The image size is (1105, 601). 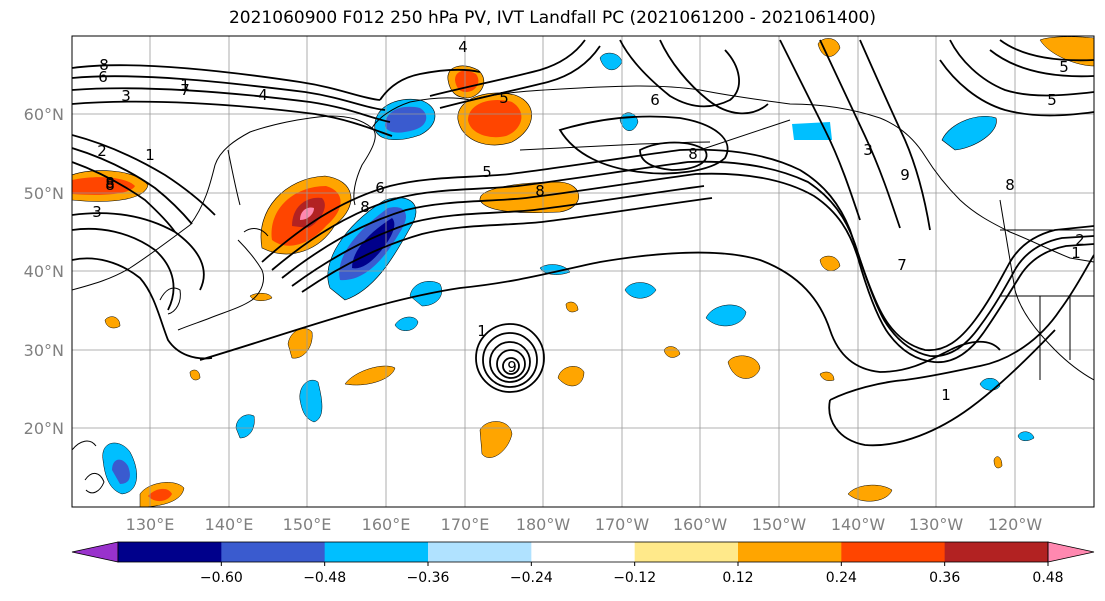 What do you see at coordinates (44, 114) in the screenshot?
I see `lat-label: 60°N` at bounding box center [44, 114].